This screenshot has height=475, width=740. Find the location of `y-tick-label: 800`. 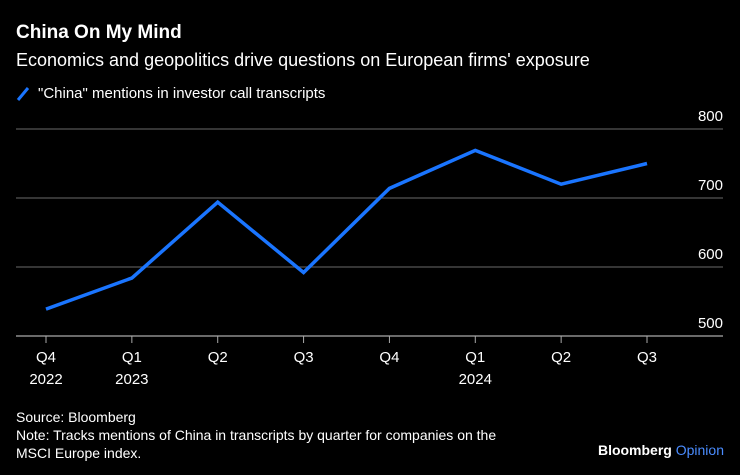

y-tick-label: 800 is located at coordinates (710, 116).